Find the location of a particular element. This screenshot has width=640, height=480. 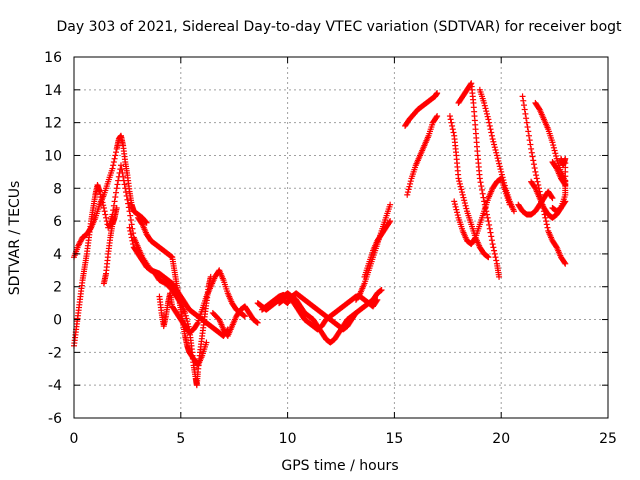

y-tick-label: 10 is located at coordinates (53, 156).